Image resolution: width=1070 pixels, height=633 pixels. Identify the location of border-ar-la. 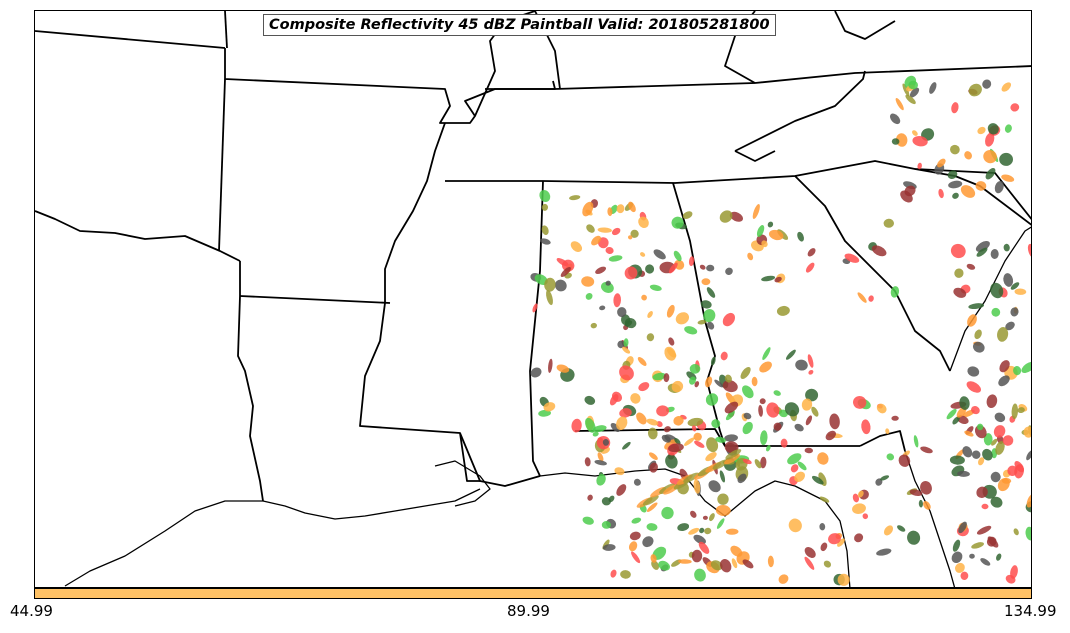
(315, 299).